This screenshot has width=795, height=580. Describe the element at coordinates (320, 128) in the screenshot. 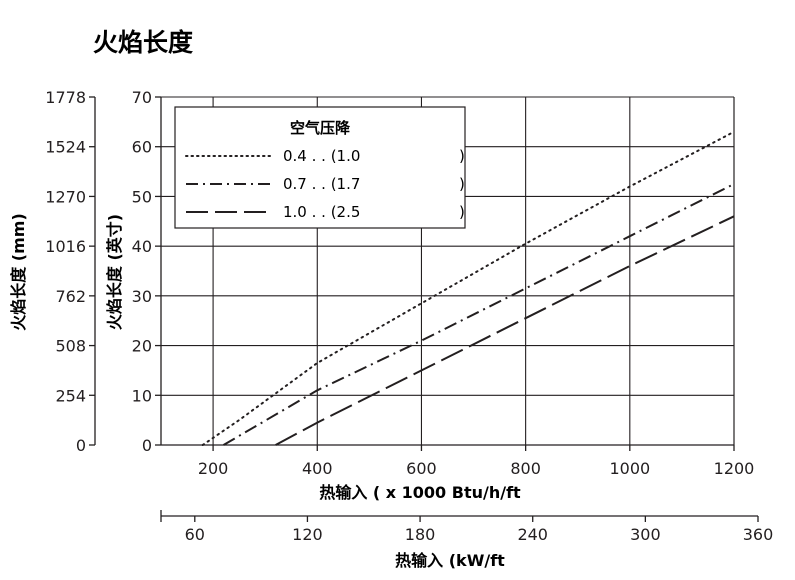

I see `legend-title: 空气压降` at that location.